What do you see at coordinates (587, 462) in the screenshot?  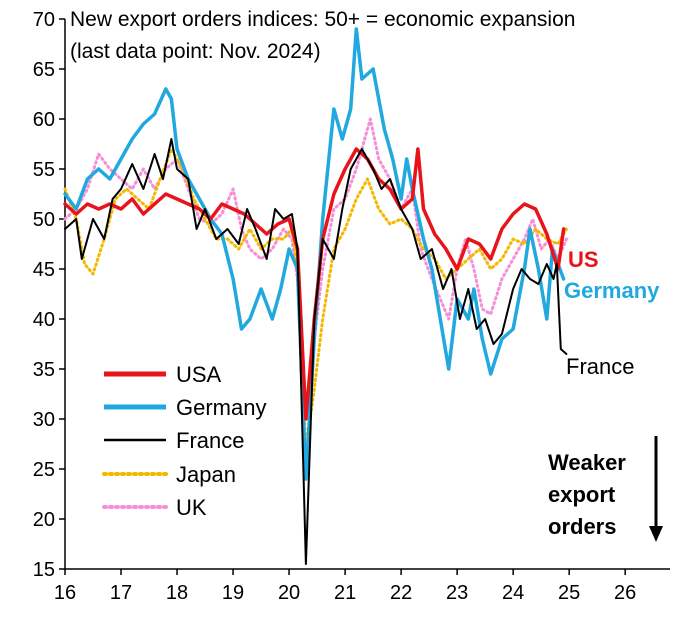 I see `note-line-1: Weaker` at bounding box center [587, 462].